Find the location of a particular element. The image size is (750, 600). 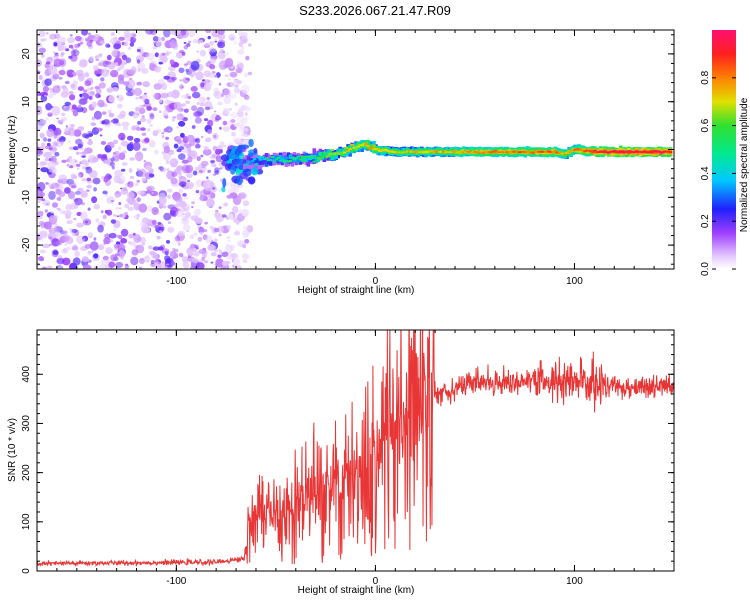

y-tick-label: 300 is located at coordinates (26, 423).